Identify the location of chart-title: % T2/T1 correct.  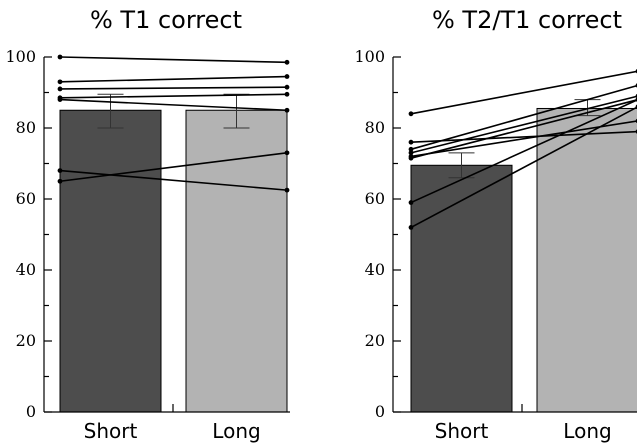
(527, 20).